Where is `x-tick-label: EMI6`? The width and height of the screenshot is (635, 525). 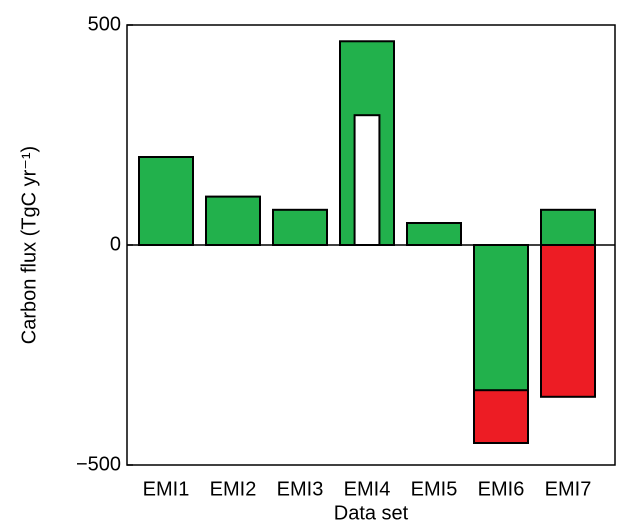
x-tick-label: EMI6 is located at coordinates (501, 489).